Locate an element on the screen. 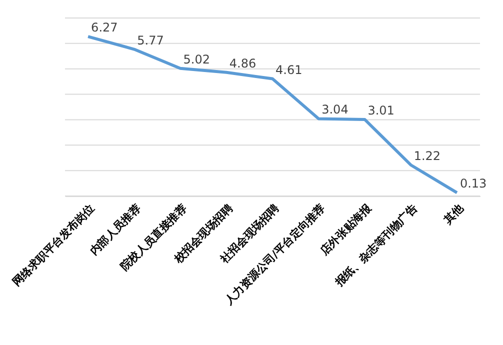  data-label: 4.61 is located at coordinates (289, 69).